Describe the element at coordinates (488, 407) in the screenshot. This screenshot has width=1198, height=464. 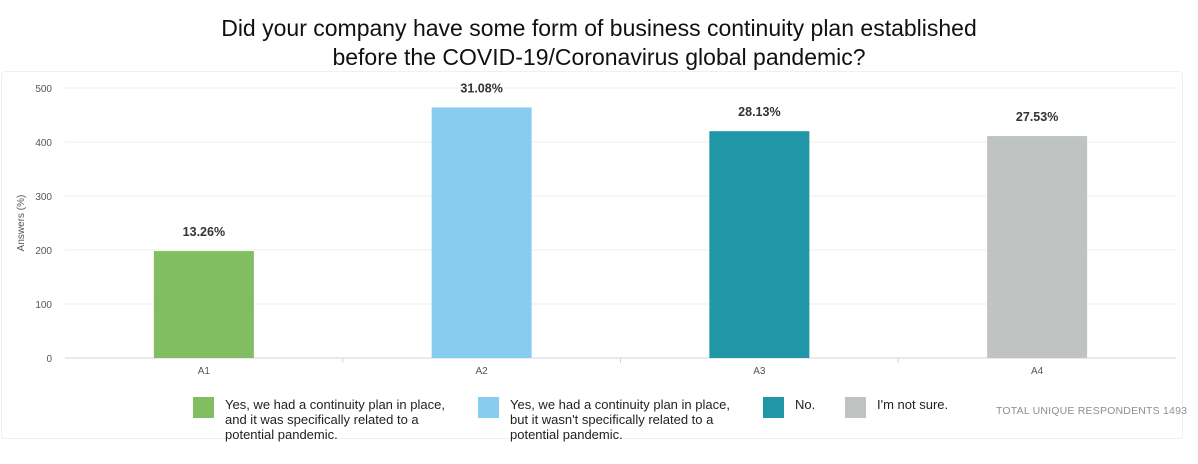
I see `legend-swatch-a2` at that location.